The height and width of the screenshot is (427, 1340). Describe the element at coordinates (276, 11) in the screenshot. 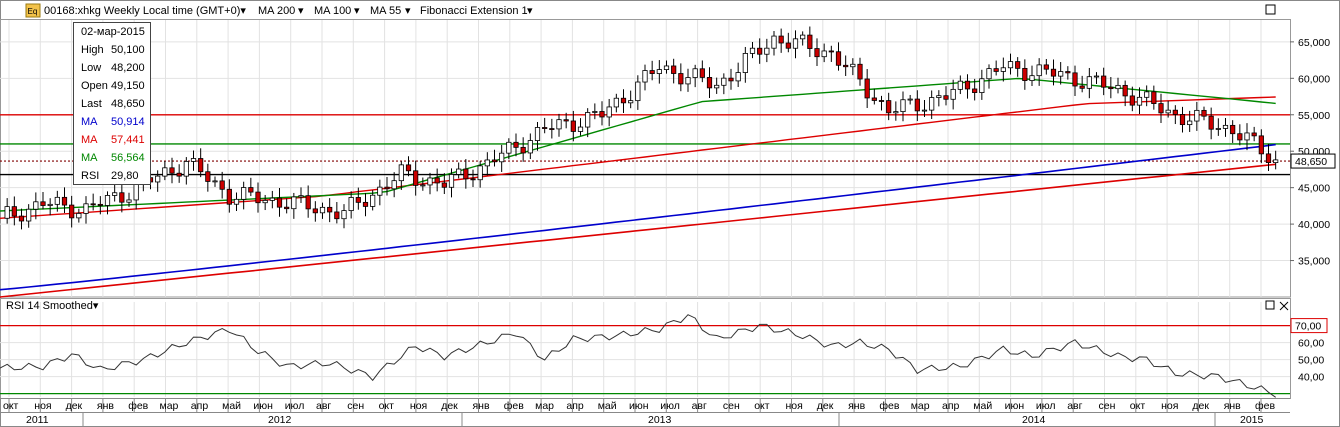

I see `indicator-0-label: MA 200` at that location.